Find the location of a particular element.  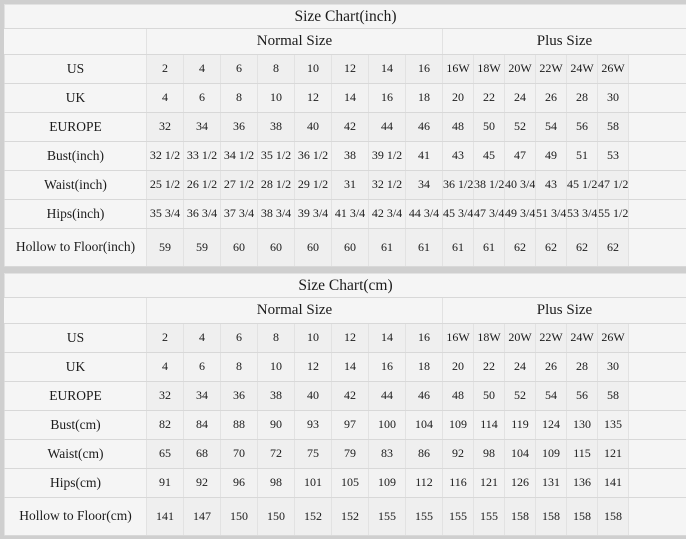

row-label: EUROPE is located at coordinates (76, 396).